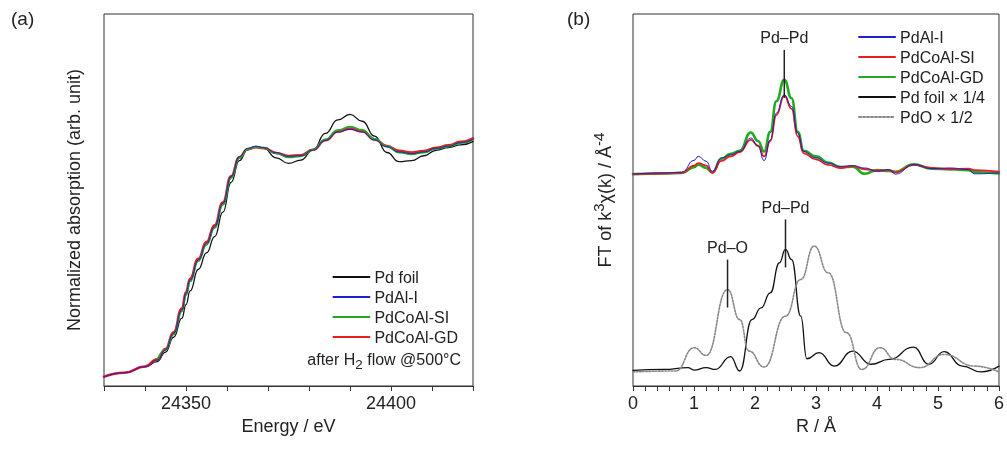  Describe the element at coordinates (74, 200) in the screenshot. I see `y-axis-title: Normalized absorption (arb. unit)` at that location.